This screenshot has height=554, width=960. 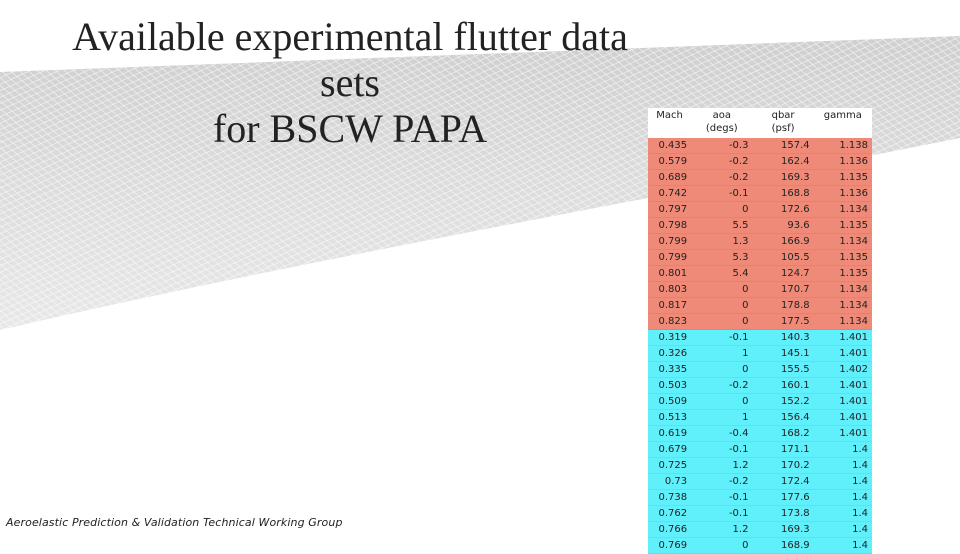 What do you see at coordinates (783, 289) in the screenshot?
I see `qbar-cell: 170.7` at bounding box center [783, 289].